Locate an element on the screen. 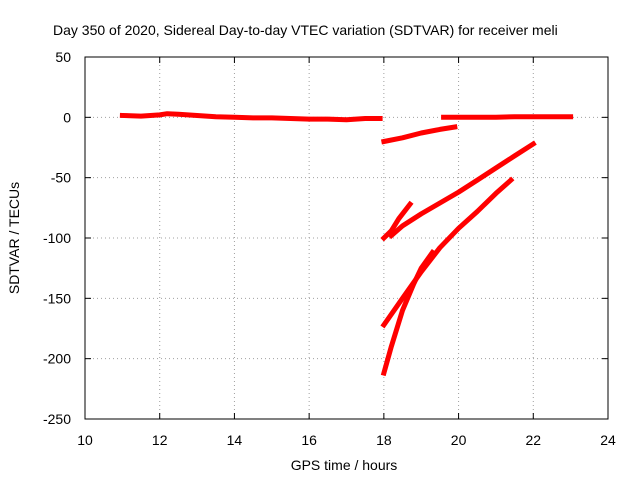  x-tick-label: 10 is located at coordinates (85, 440).